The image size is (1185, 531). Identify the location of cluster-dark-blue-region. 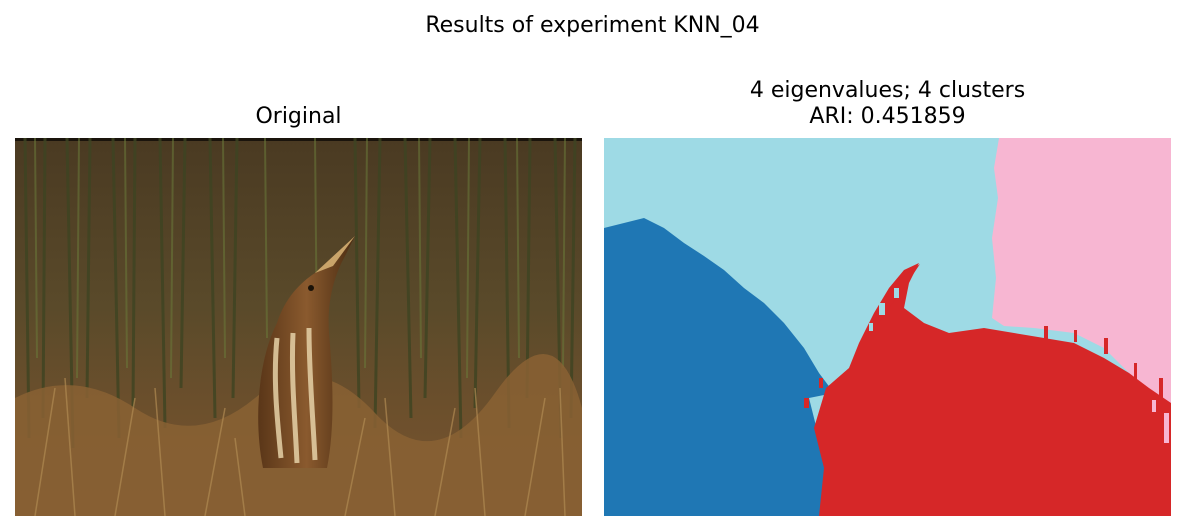
(719, 367).